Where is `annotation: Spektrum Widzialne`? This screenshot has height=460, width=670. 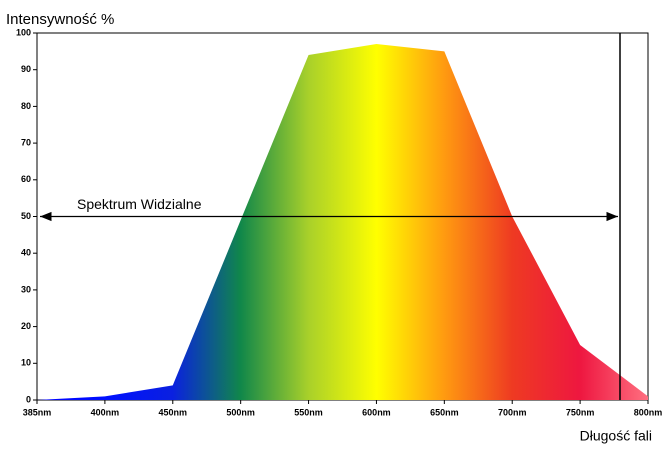 annotation: Spektrum Widzialne is located at coordinates (139, 204).